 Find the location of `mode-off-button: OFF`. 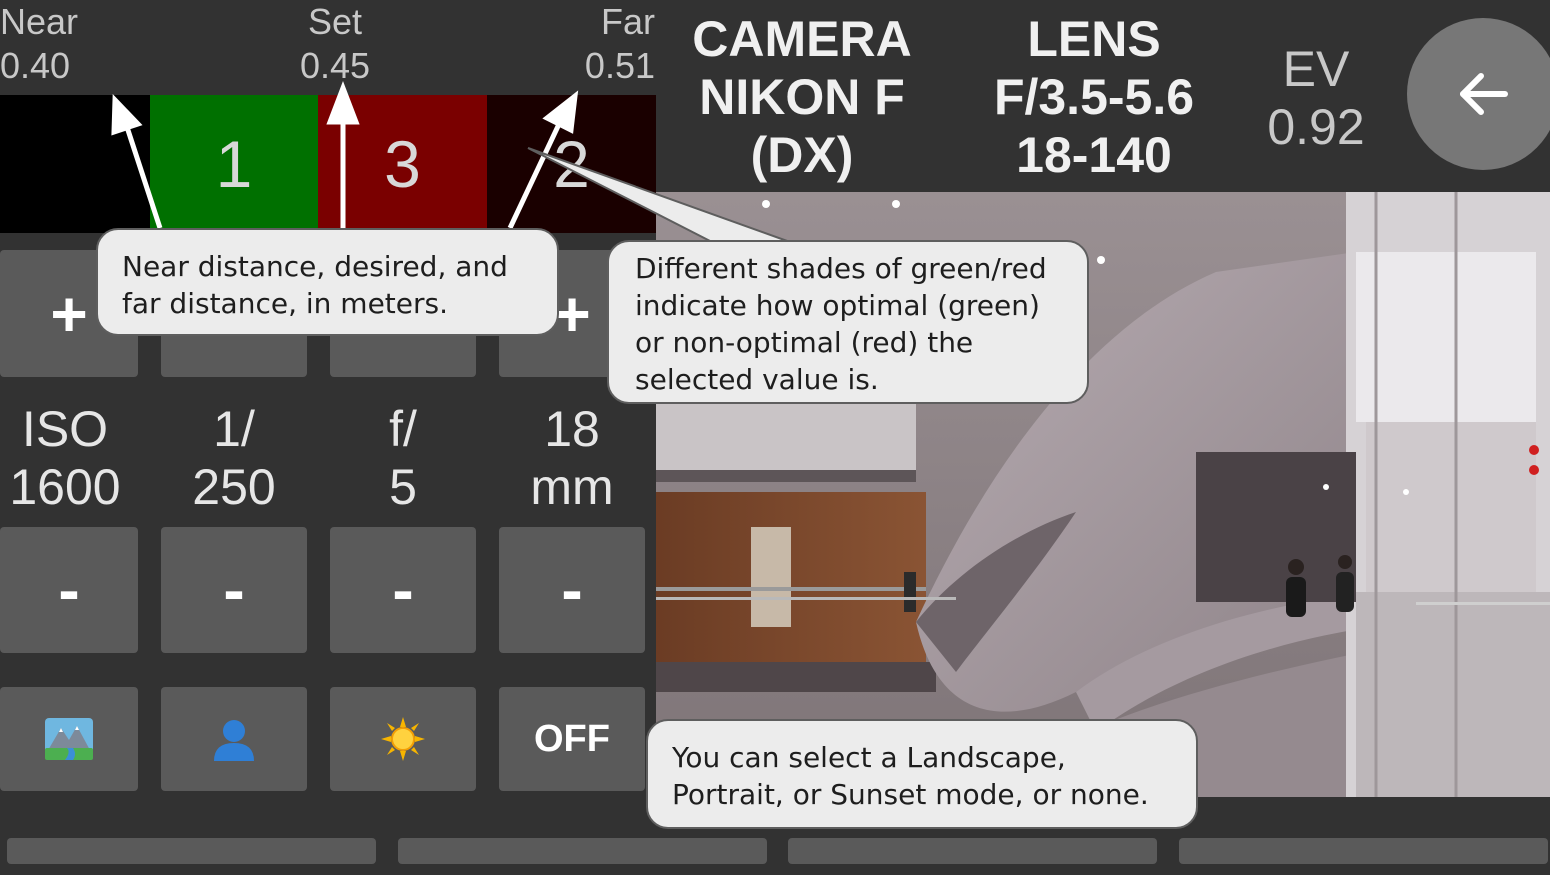

mode-off-button: OFF is located at coordinates (572, 739).